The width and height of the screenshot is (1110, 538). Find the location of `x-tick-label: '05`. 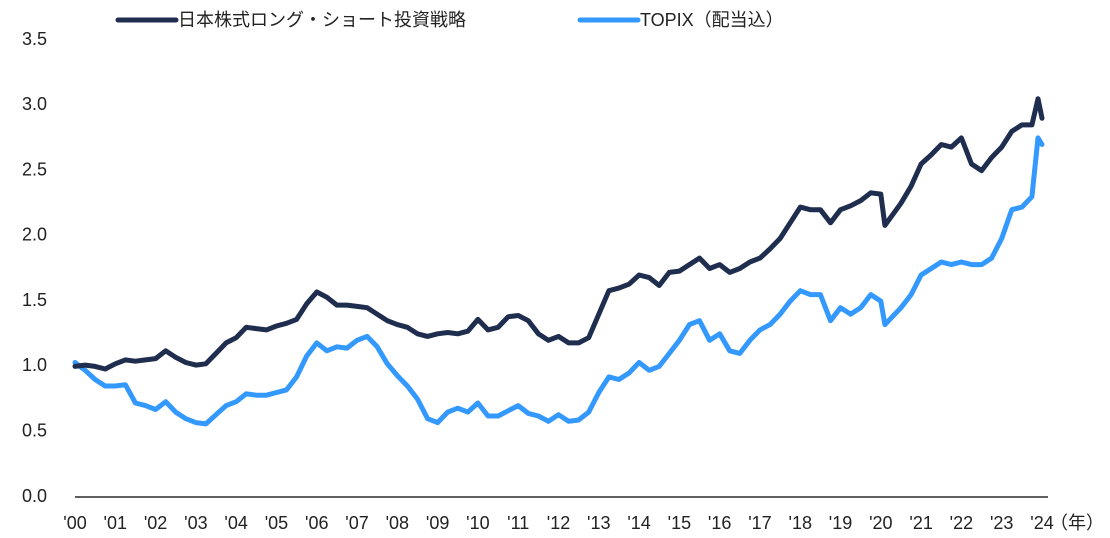

x-tick-label: '05 is located at coordinates (276, 523).